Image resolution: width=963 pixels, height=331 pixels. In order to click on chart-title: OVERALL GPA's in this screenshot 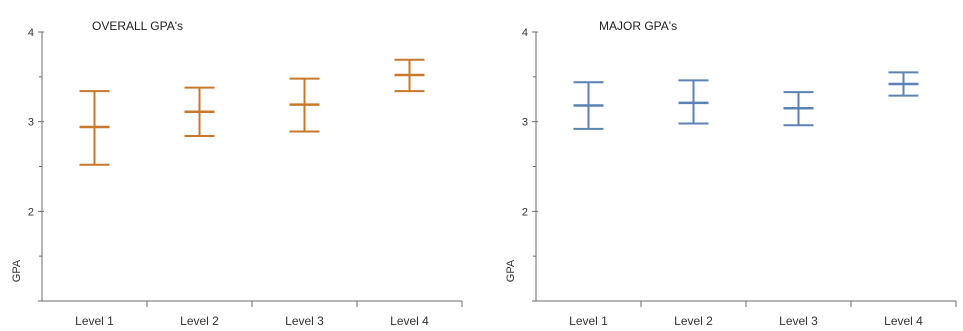, I will do `click(137, 26)`.